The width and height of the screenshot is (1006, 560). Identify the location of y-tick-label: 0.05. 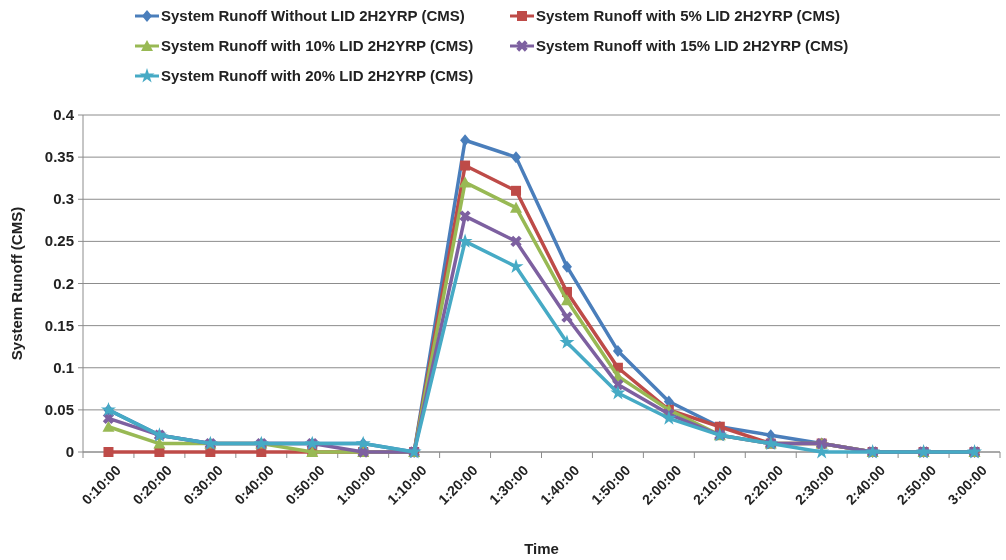
(59, 409).